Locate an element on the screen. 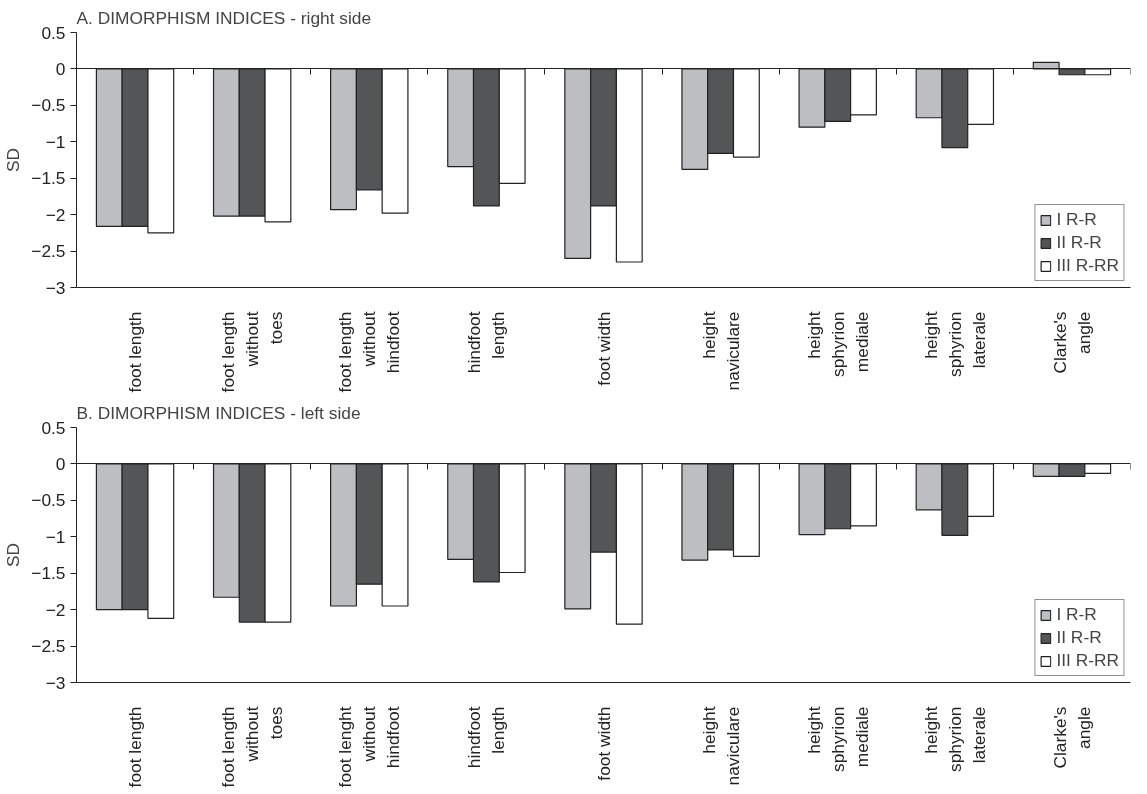 Image resolution: width=1147 pixels, height=794 pixels. chart-title: B. DIMORPHISM INDICES - left side is located at coordinates (218, 412).